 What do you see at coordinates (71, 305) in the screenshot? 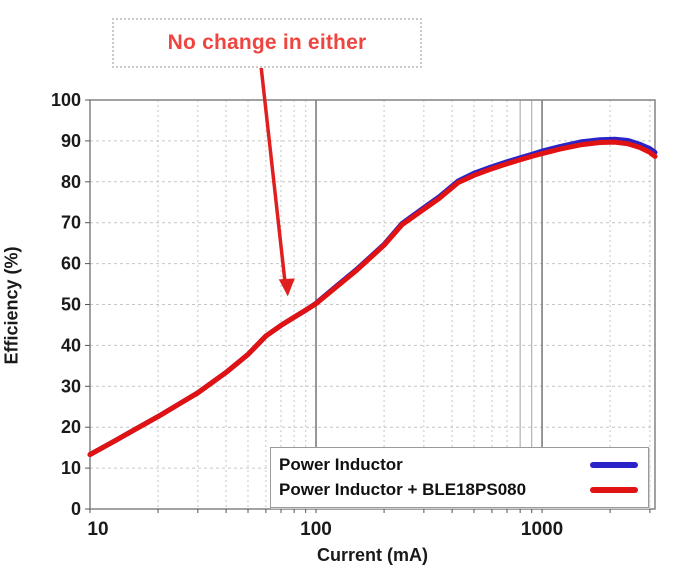
I see `y-tick-label: 50` at bounding box center [71, 305].